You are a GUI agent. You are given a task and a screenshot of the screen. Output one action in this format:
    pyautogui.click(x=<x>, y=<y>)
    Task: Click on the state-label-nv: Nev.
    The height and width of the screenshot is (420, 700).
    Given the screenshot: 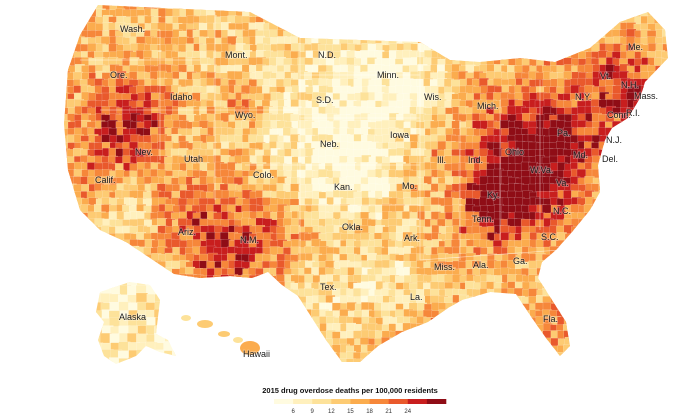 What is the action you would take?
    pyautogui.click(x=144, y=152)
    